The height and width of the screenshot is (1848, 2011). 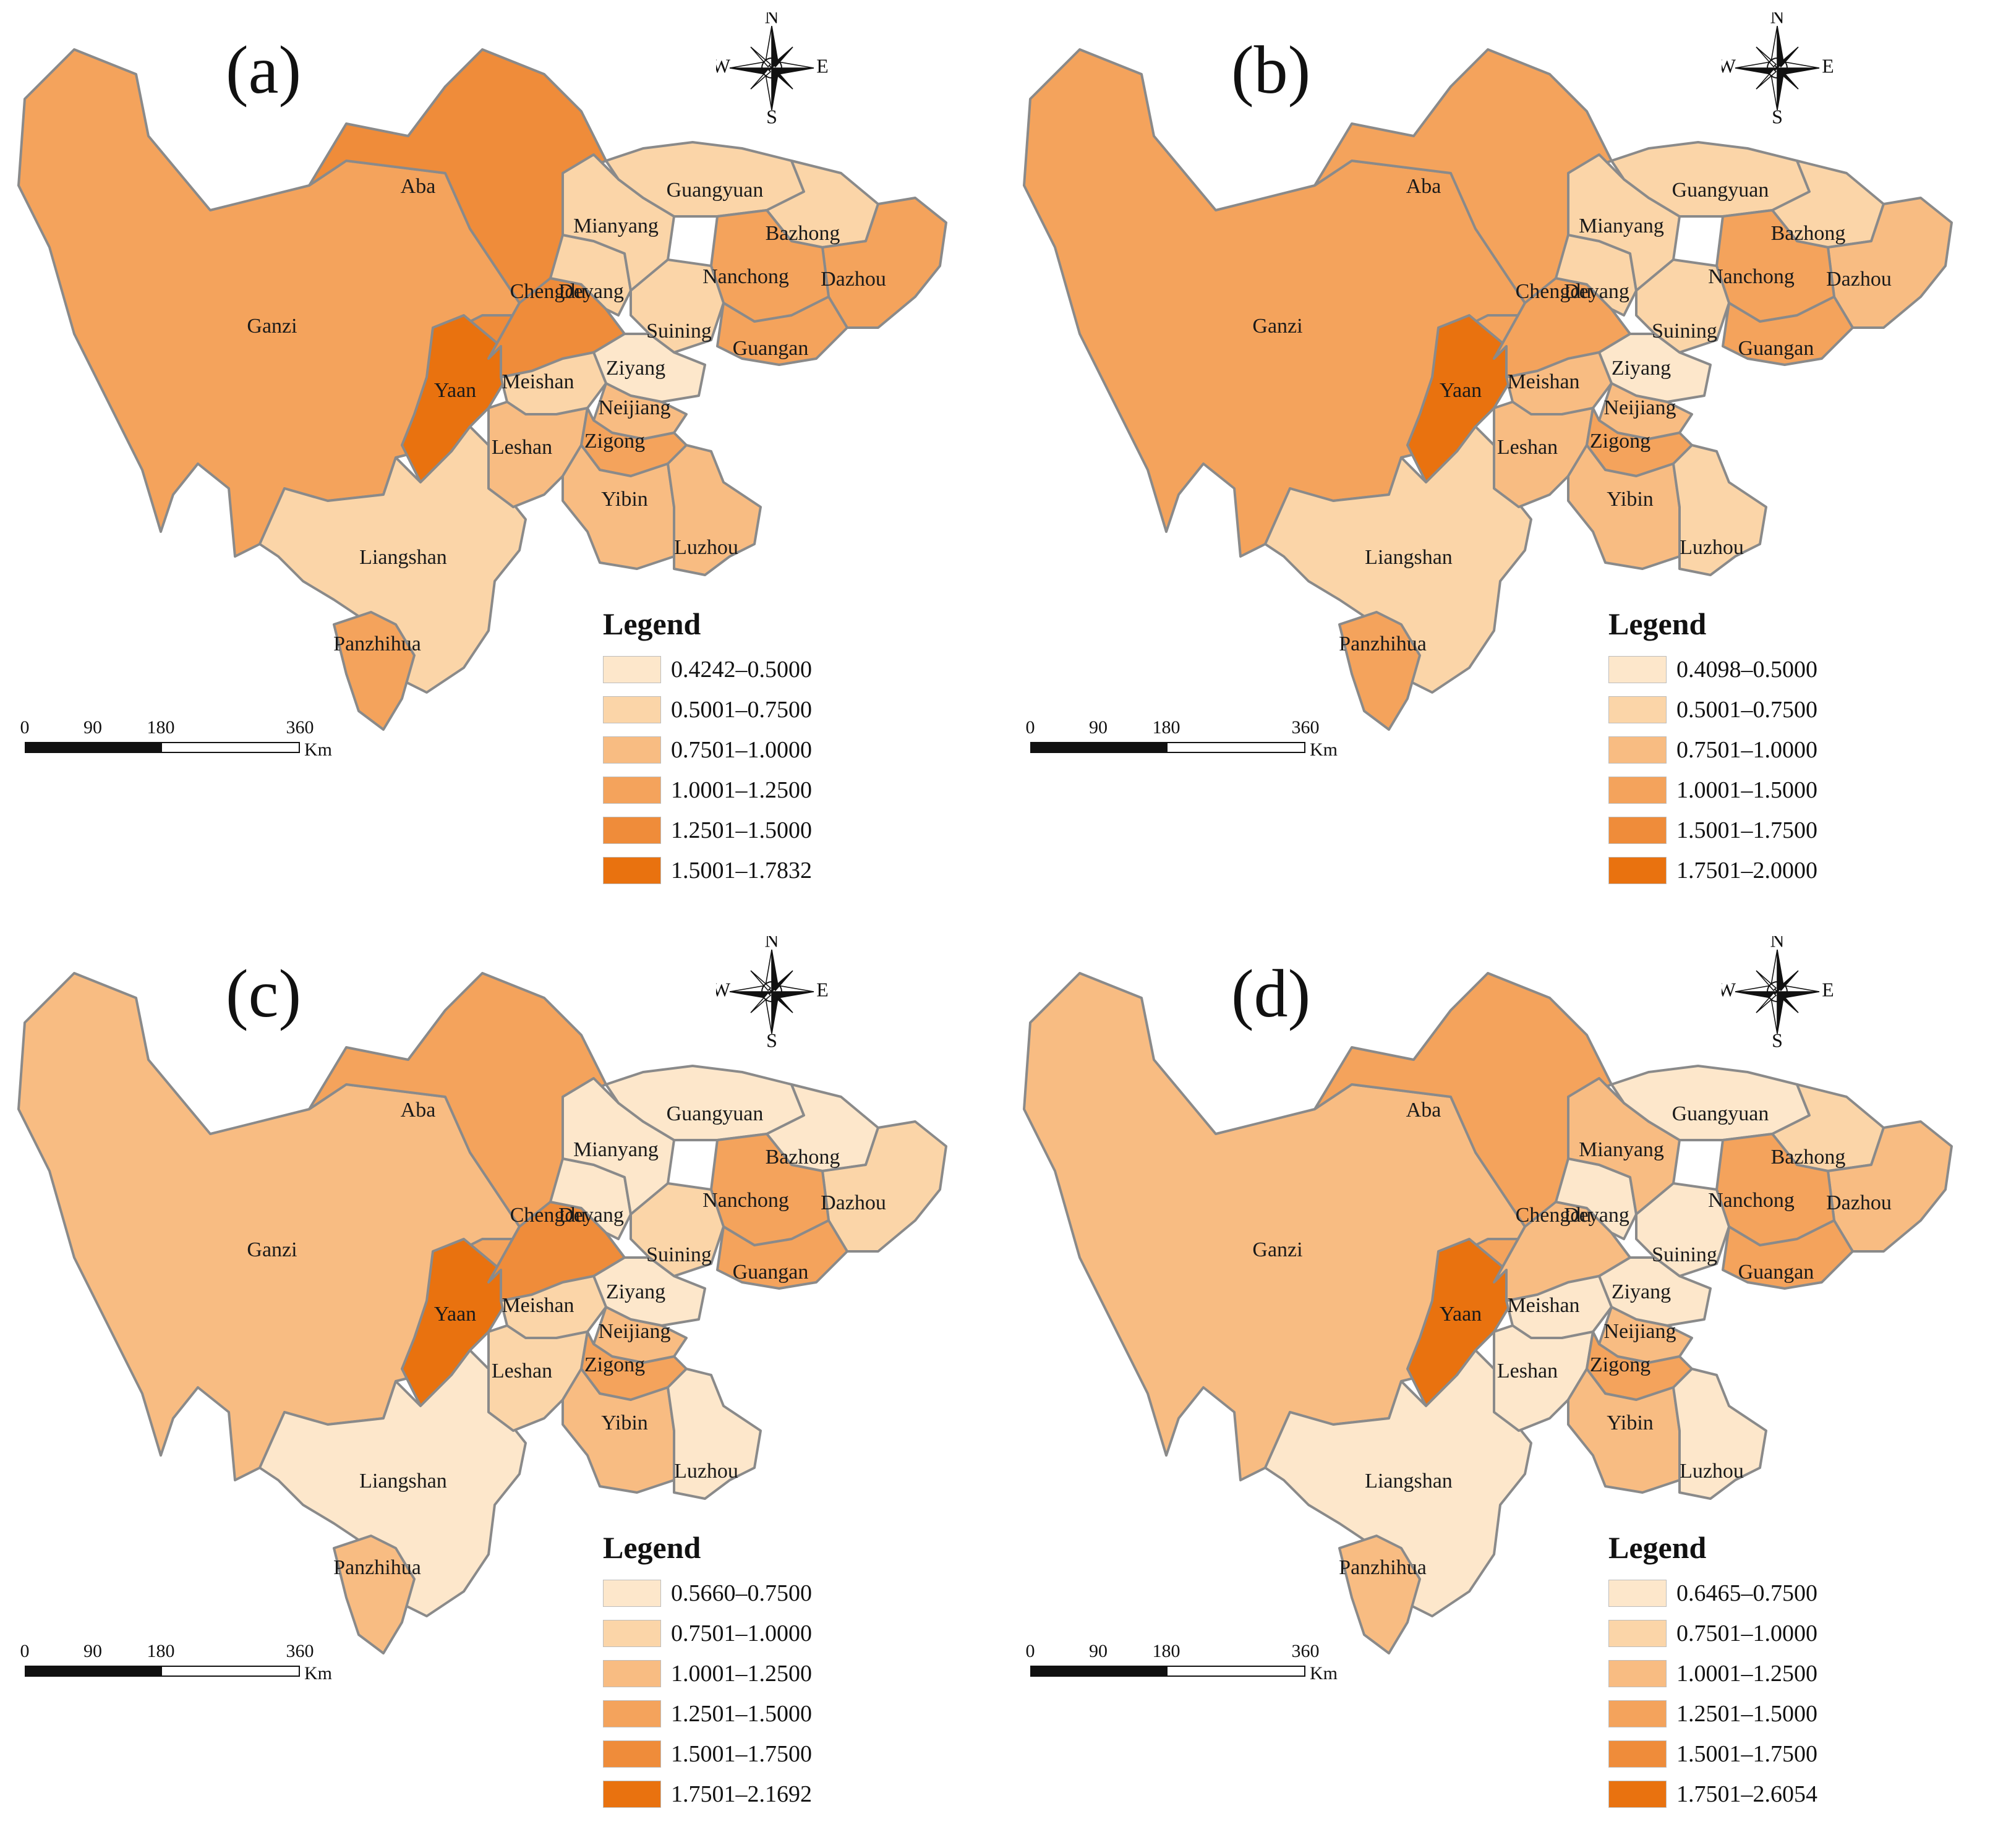 I want to click on region-label-liangshan: Liangshan, so click(x=1409, y=557).